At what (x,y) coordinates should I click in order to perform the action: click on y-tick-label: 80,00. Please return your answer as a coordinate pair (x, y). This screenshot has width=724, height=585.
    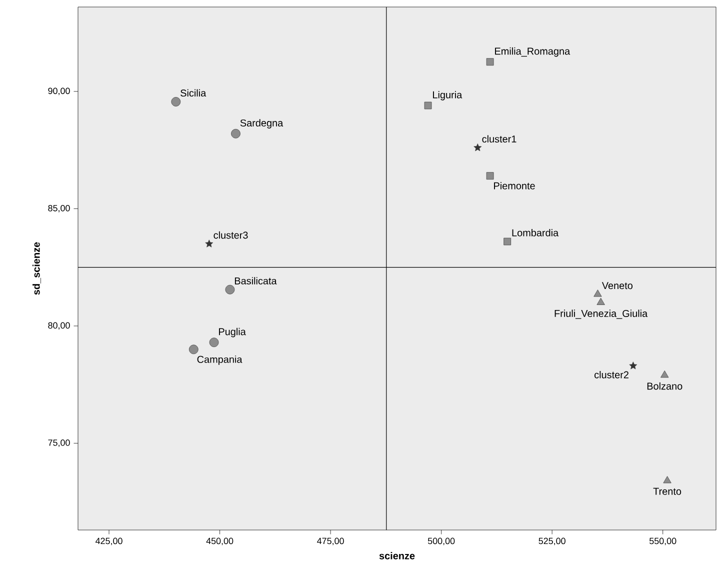
    Looking at the image, I should click on (59, 326).